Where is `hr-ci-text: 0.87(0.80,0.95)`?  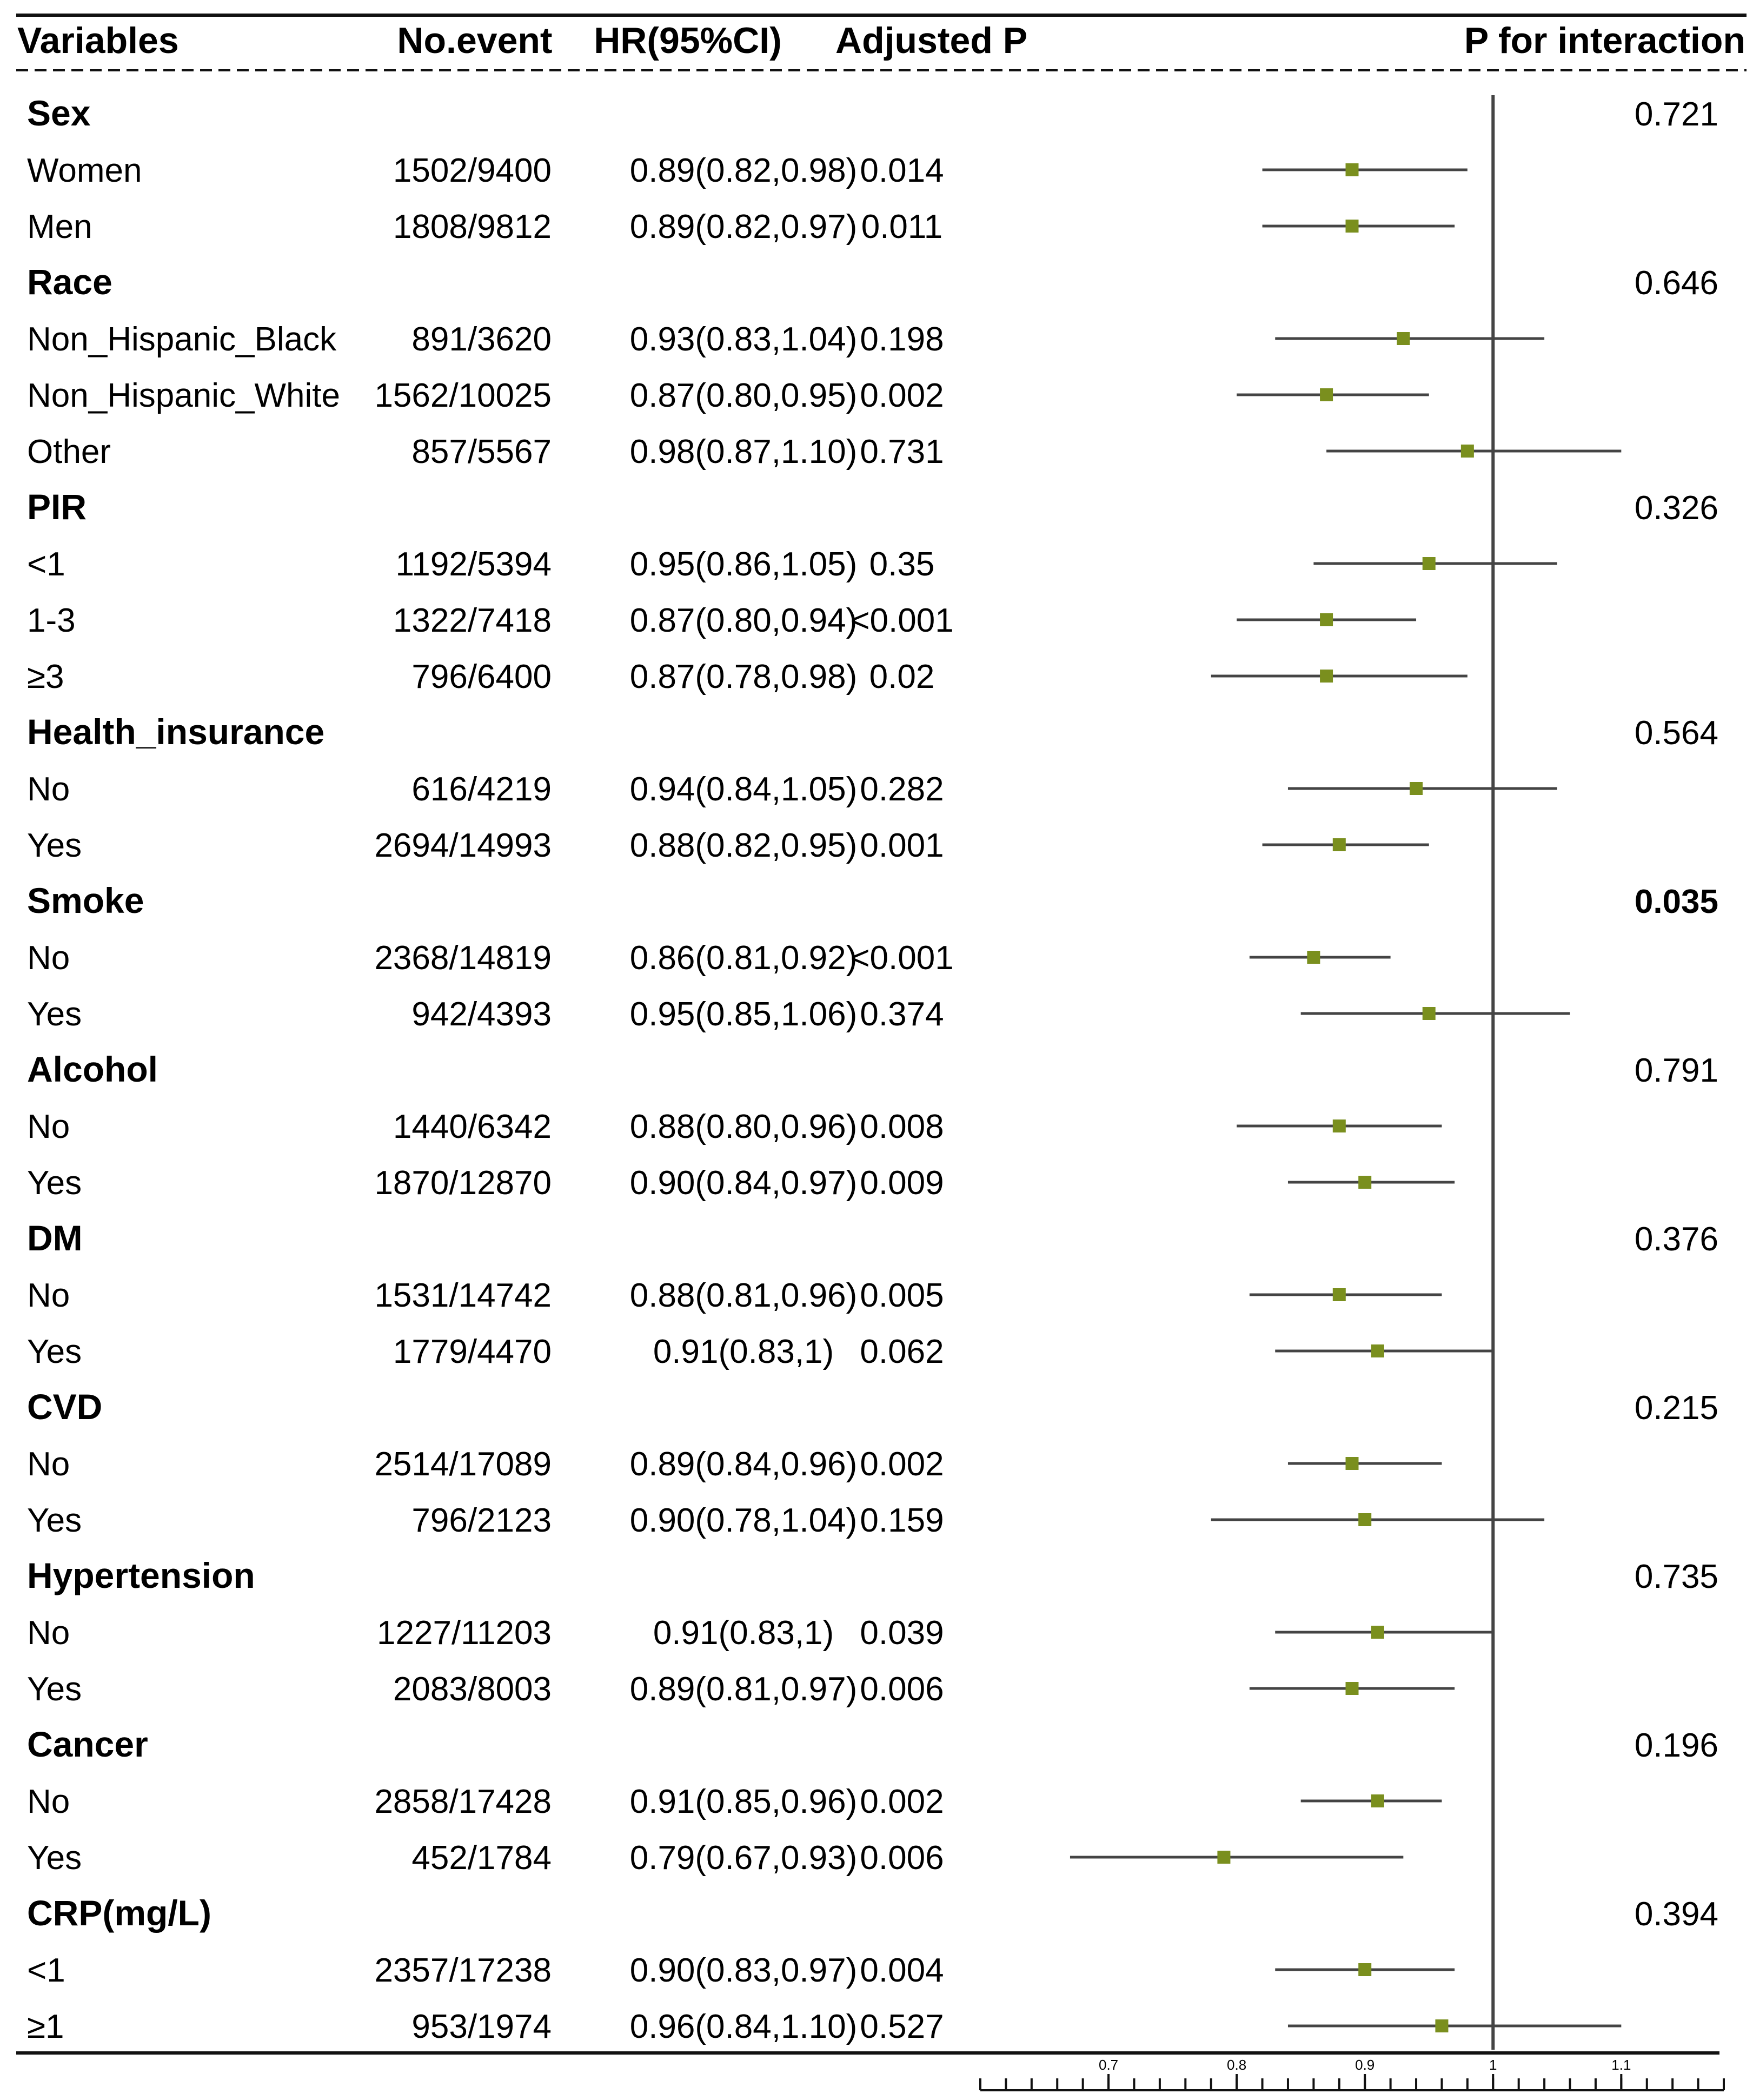
hr-ci-text: 0.87(0.80,0.95) is located at coordinates (744, 395).